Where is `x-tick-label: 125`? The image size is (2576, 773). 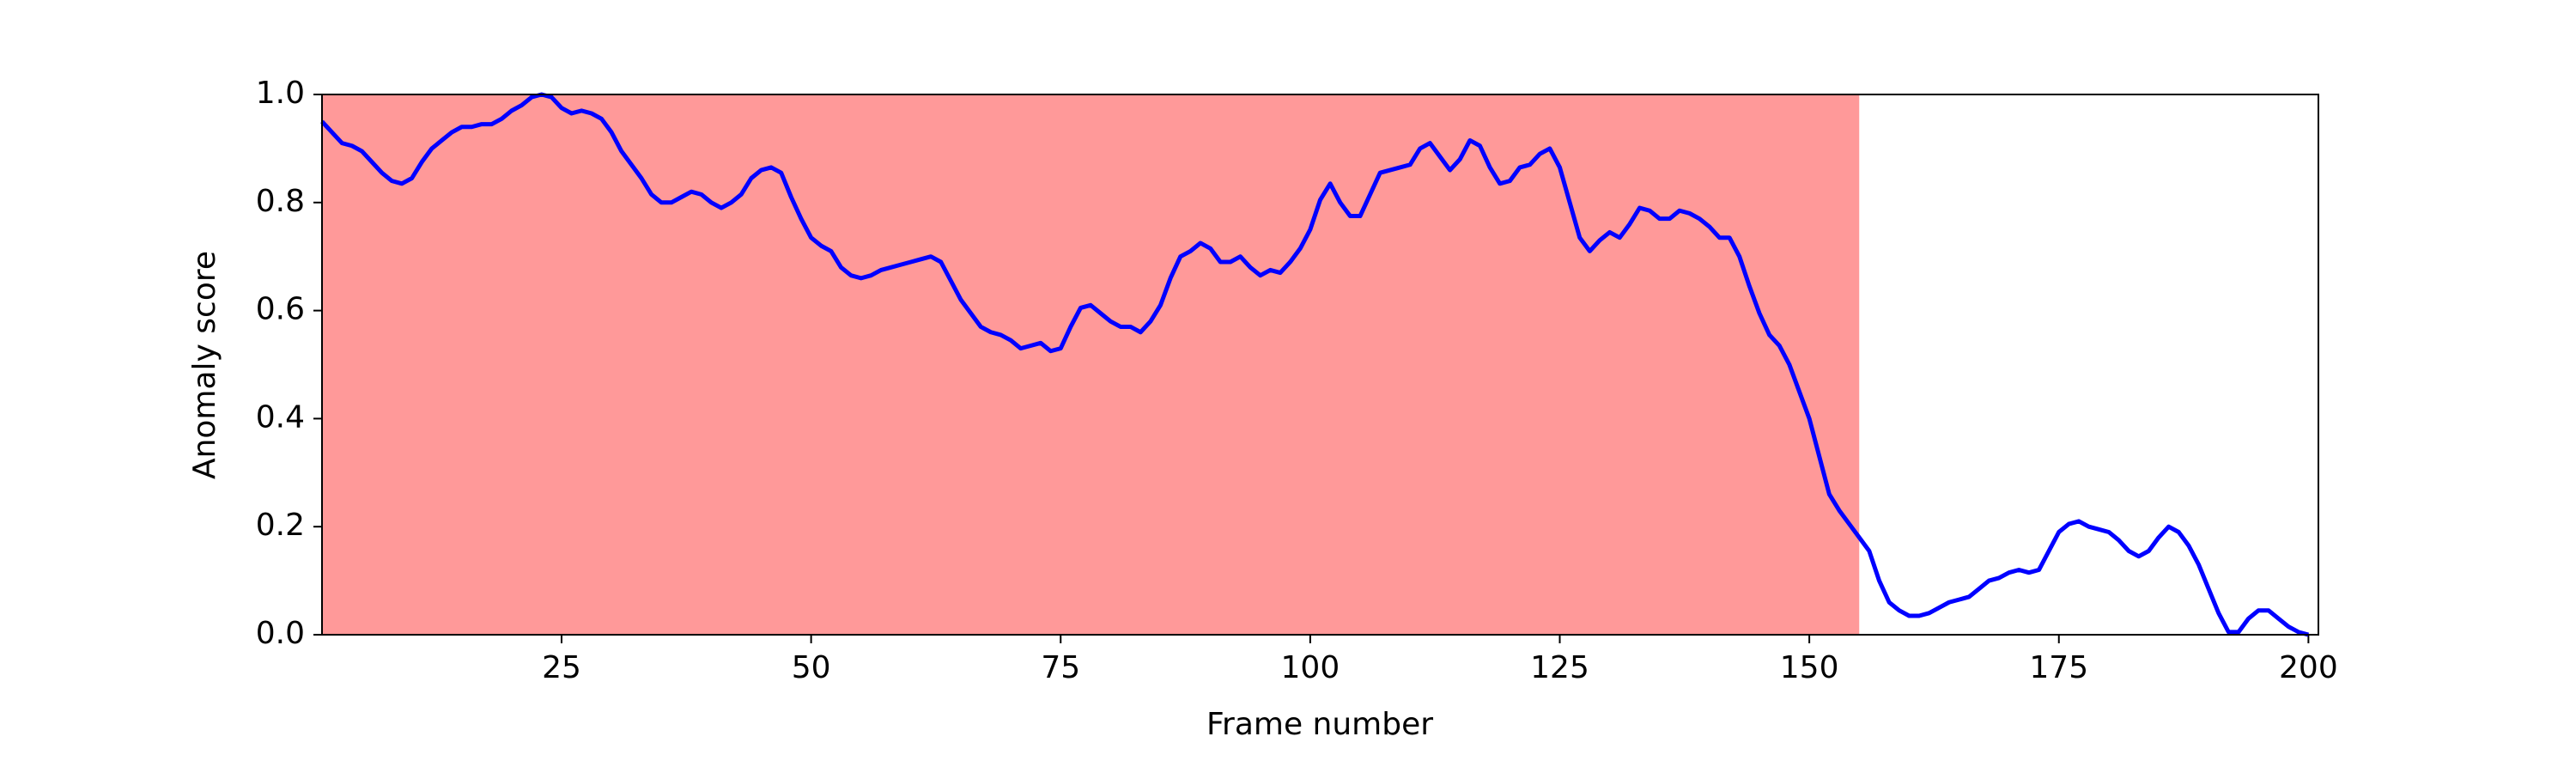
x-tick-label: 125 is located at coordinates (1559, 667).